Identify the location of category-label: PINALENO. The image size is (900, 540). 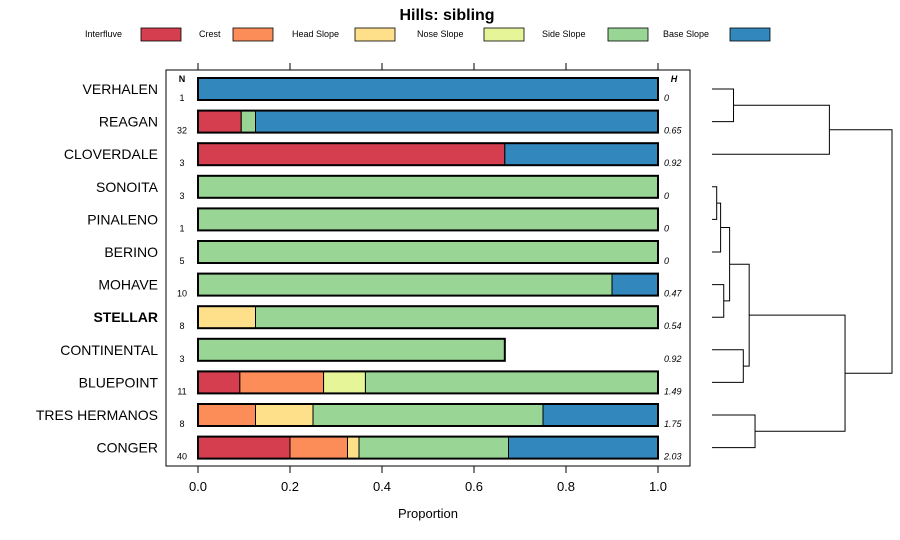
(122, 219).